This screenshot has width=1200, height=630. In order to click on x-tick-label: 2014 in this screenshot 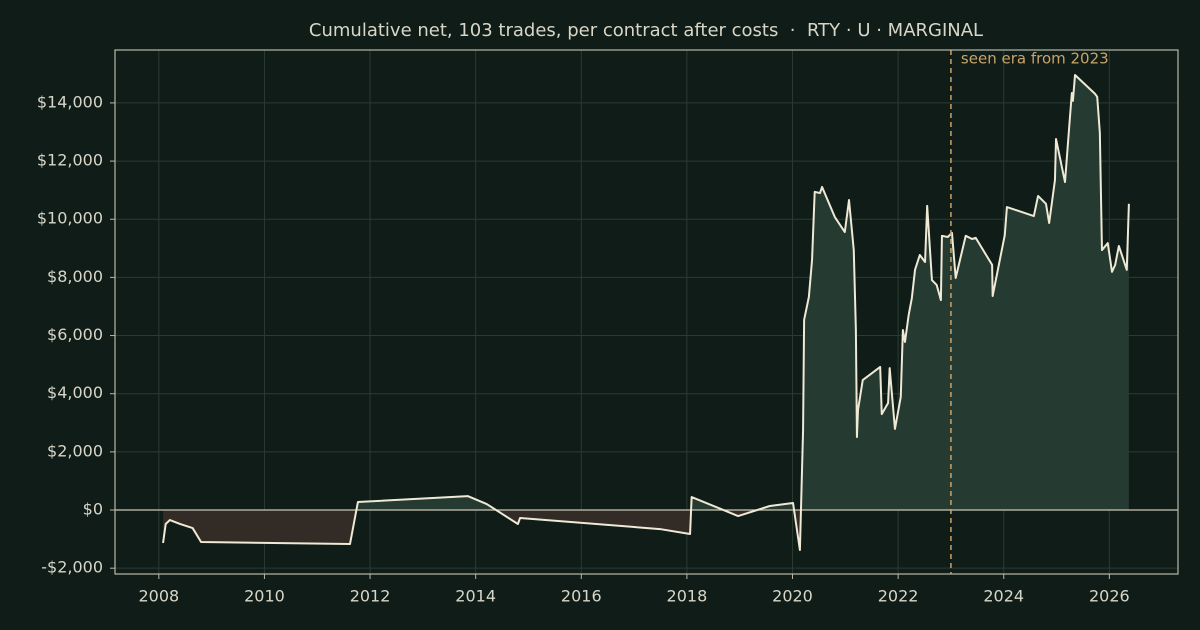, I will do `click(475, 596)`.